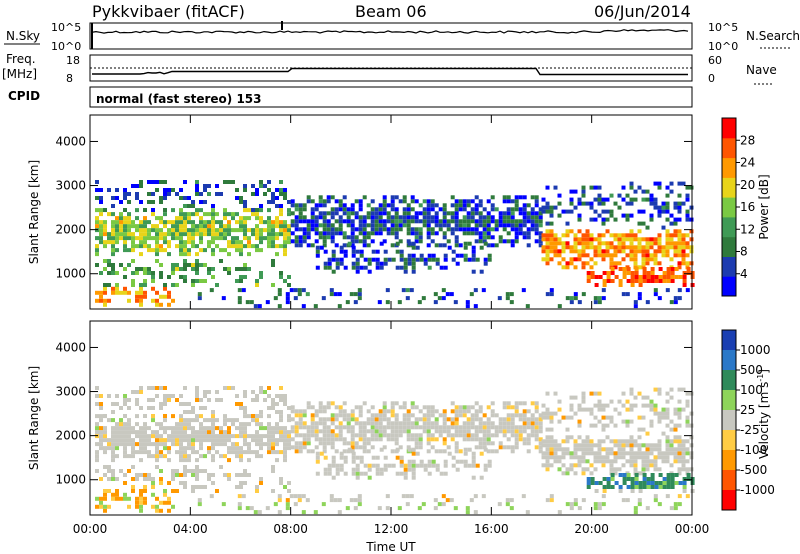  I want to click on nsearch-tick-top: 10^5, so click(723, 27).